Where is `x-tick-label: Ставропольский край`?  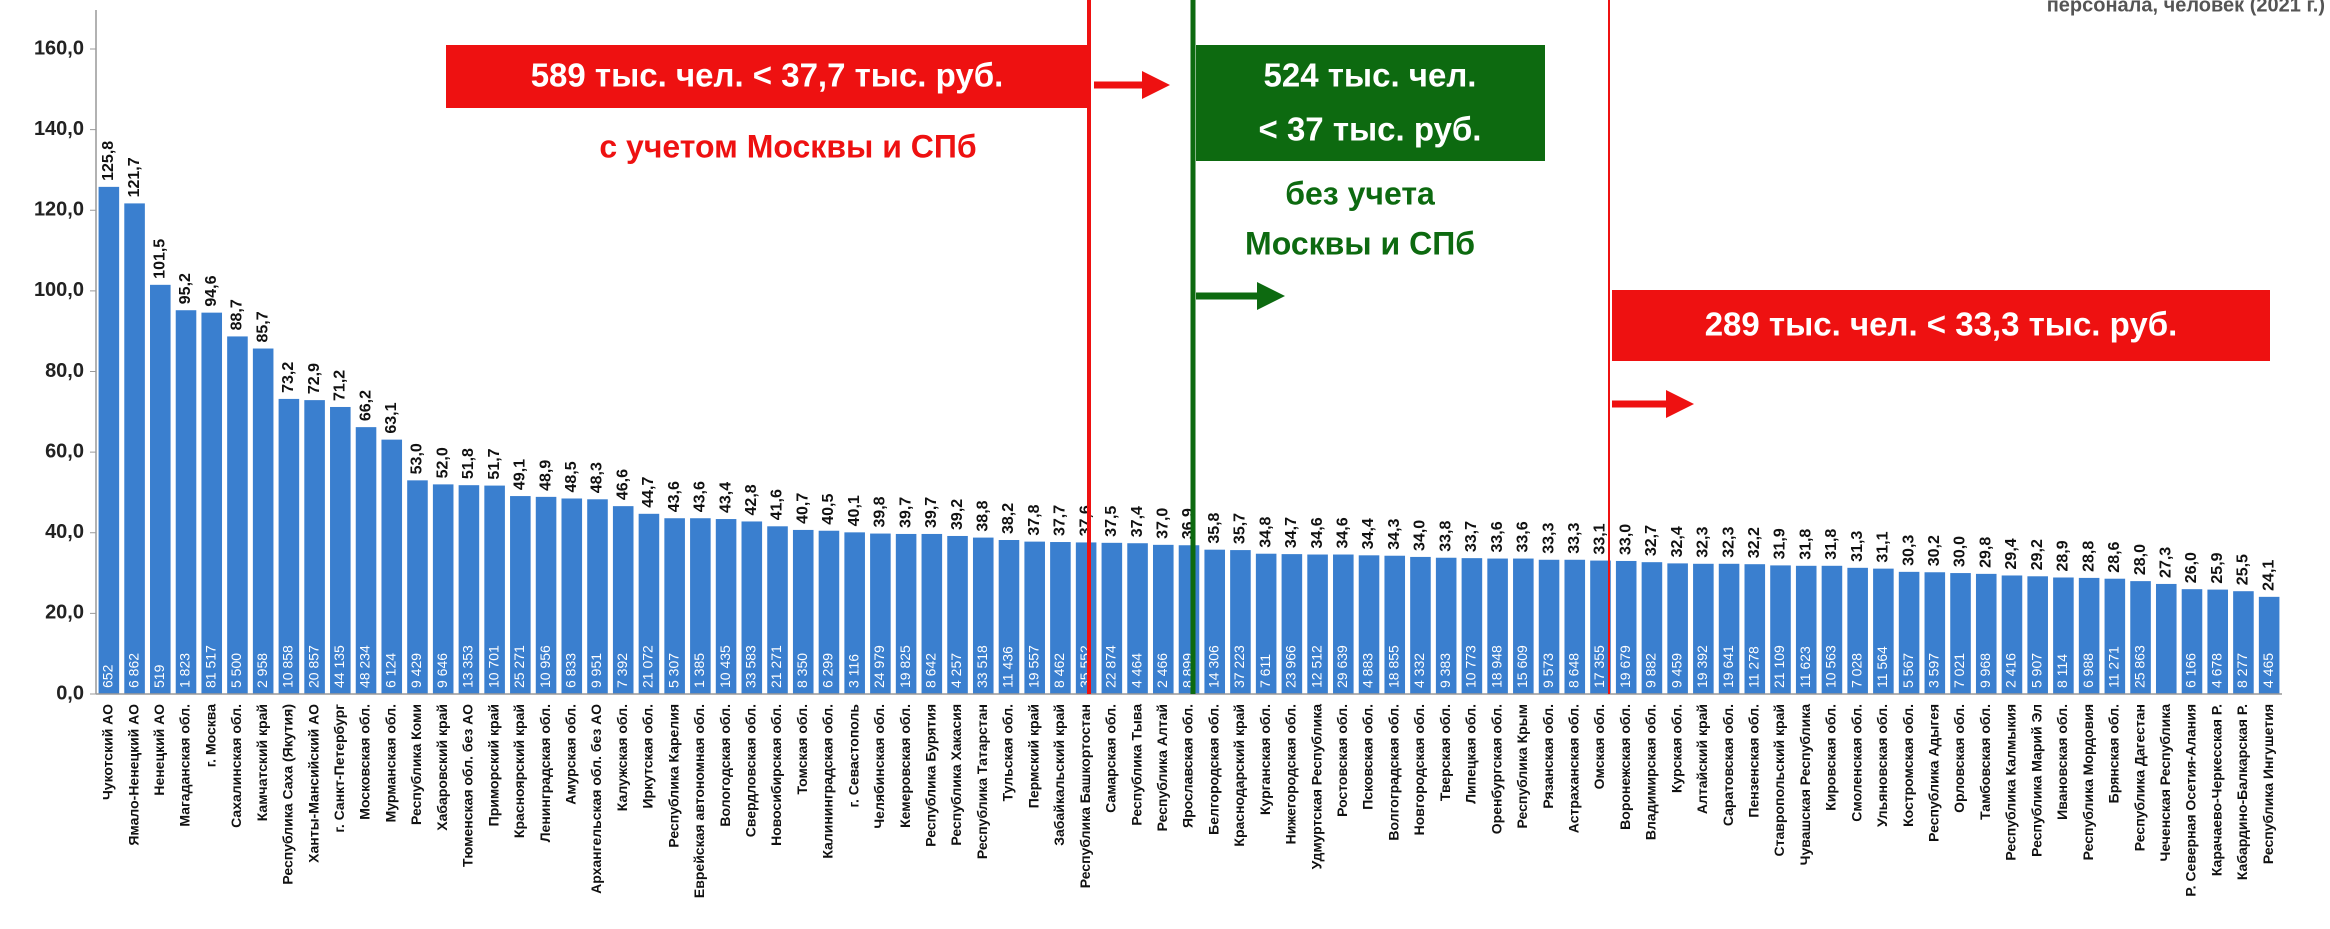
x-tick-label: Ставропольский край is located at coordinates (1779, 780).